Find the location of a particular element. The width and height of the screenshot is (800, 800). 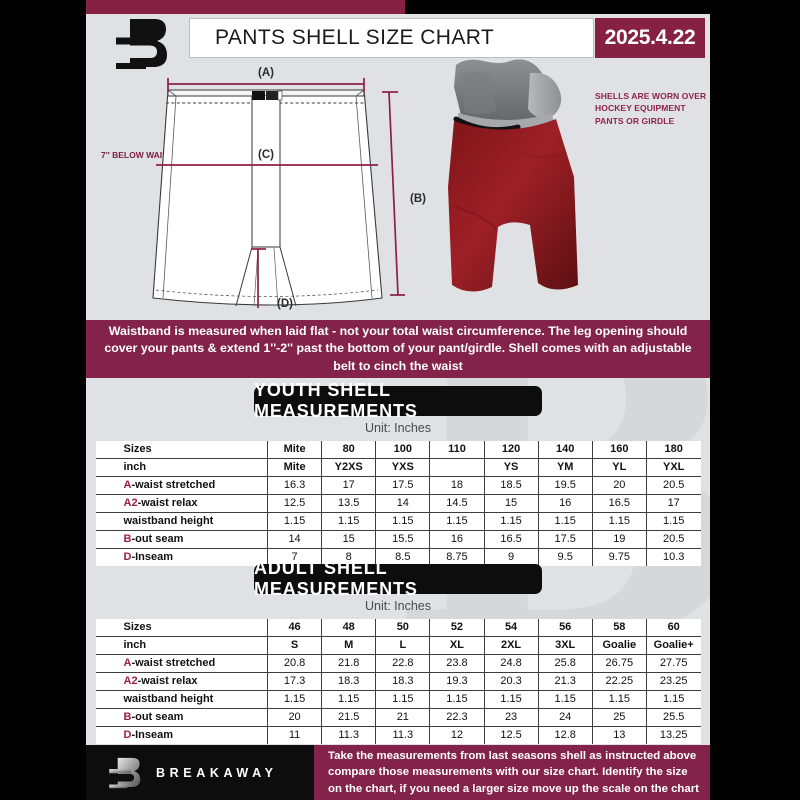

table-cell: 22.3 is located at coordinates (457, 717).